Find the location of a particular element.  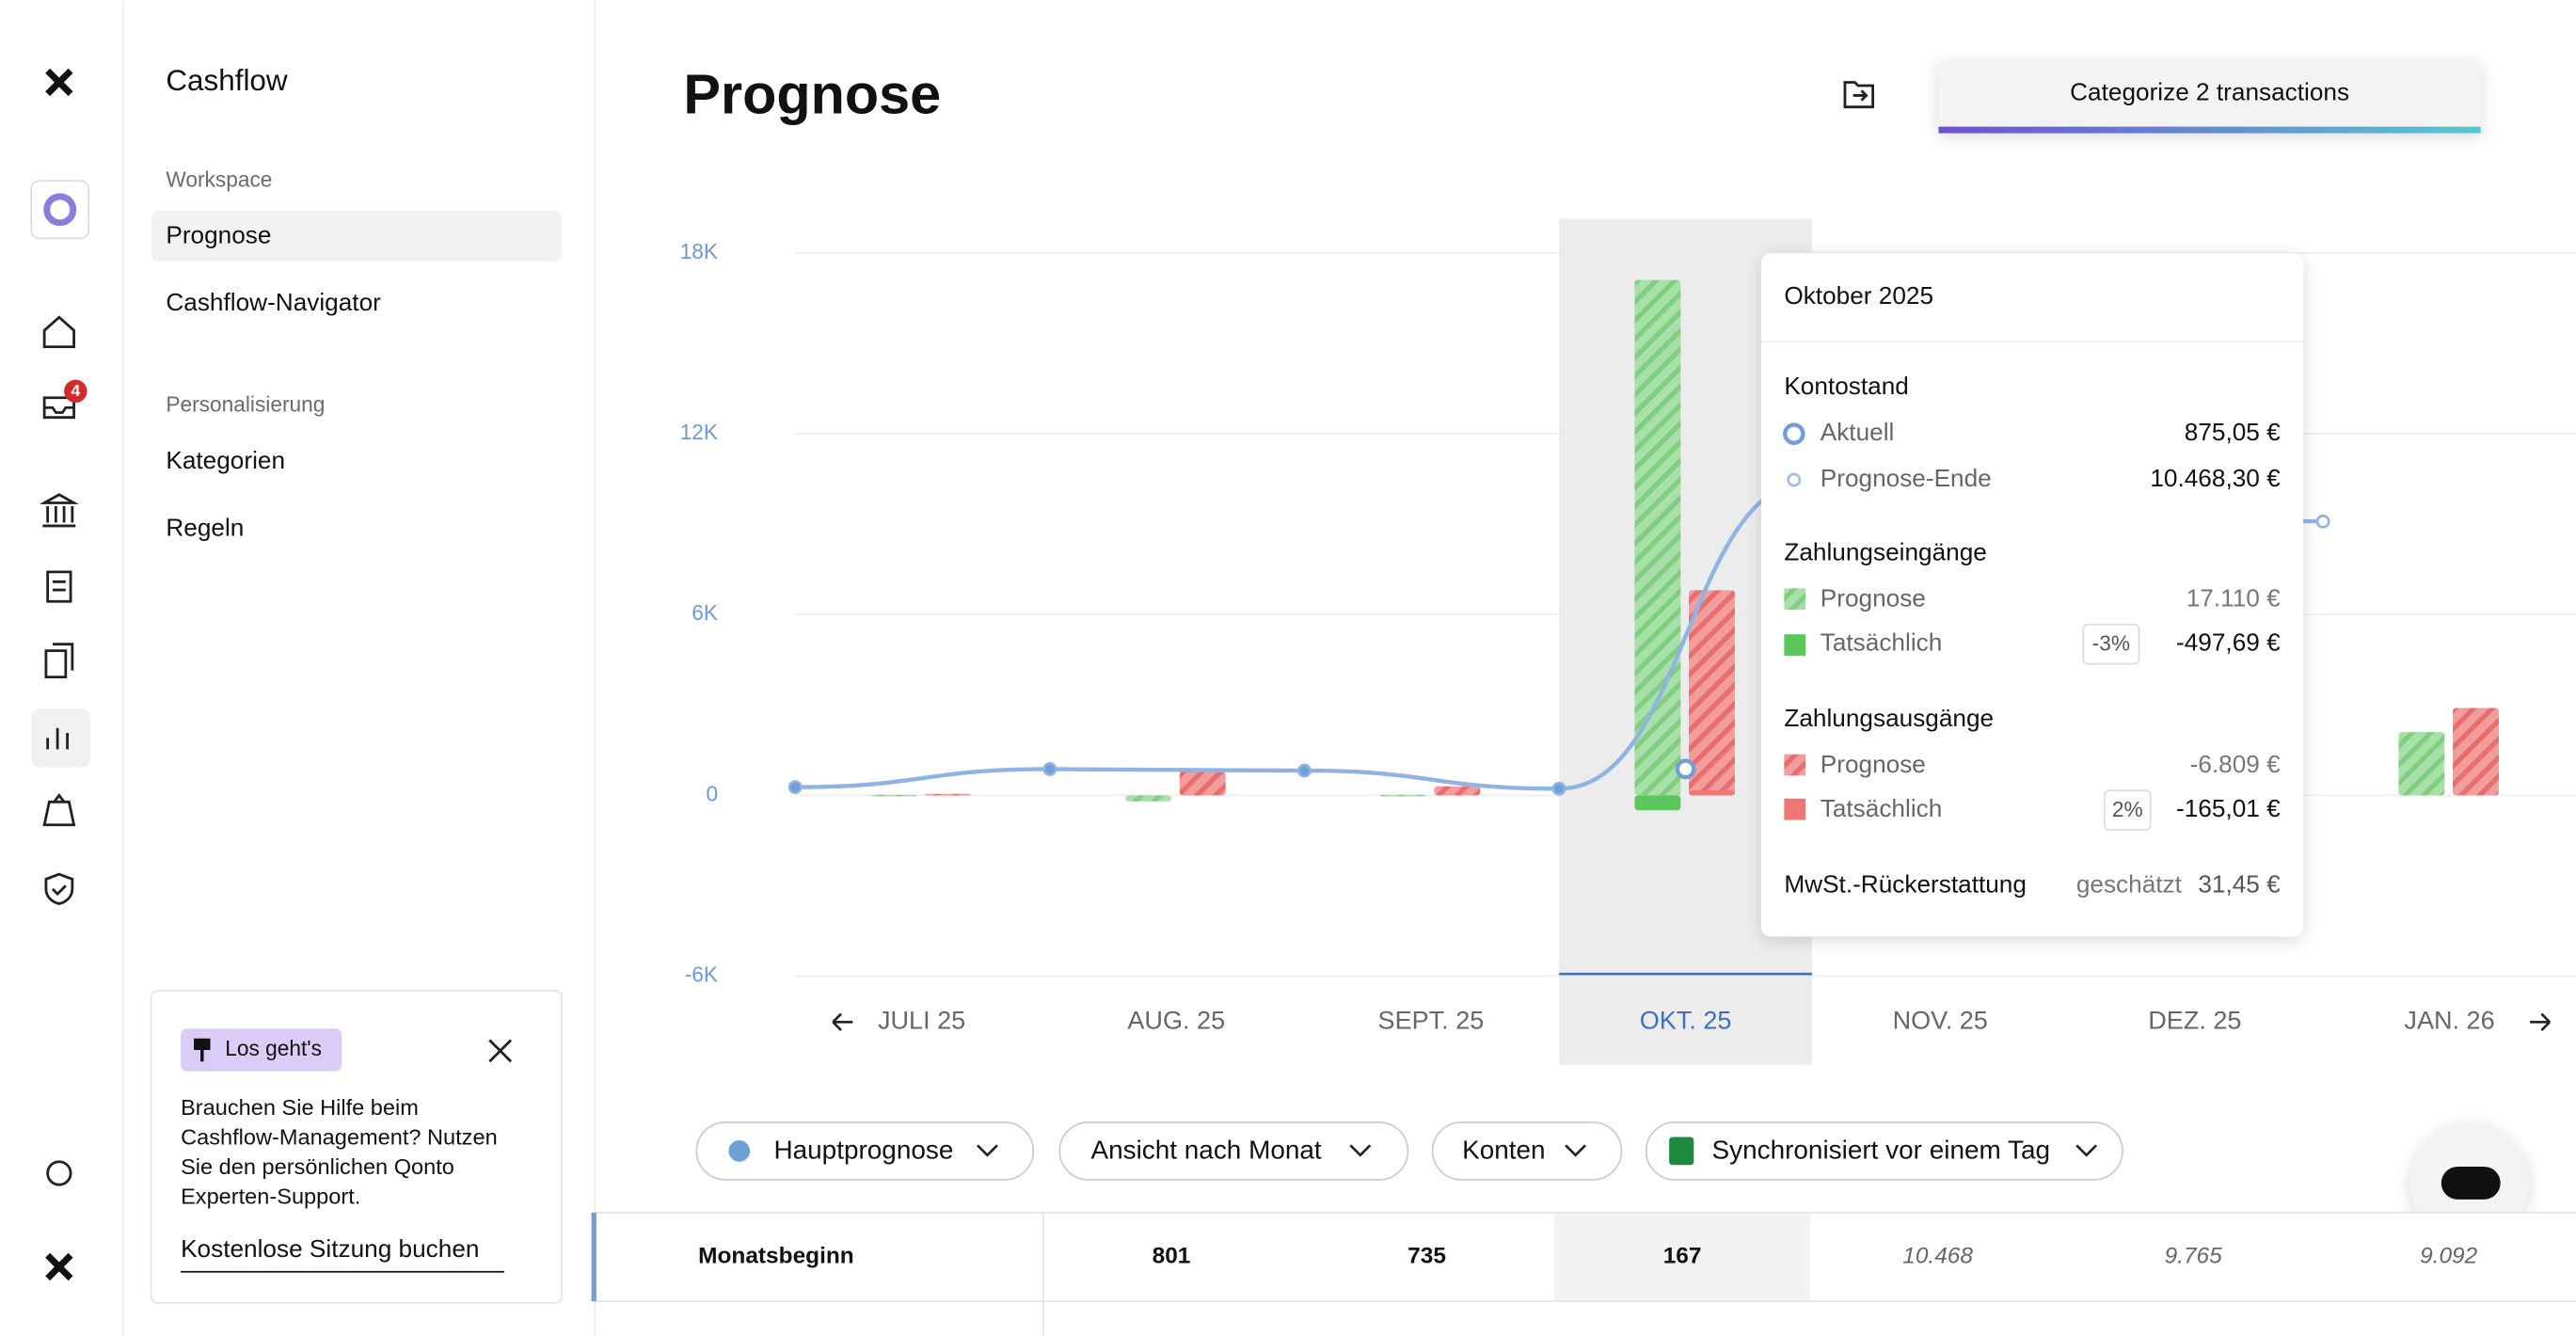

tooltip-value: -497,69 € is located at coordinates (2228, 642).